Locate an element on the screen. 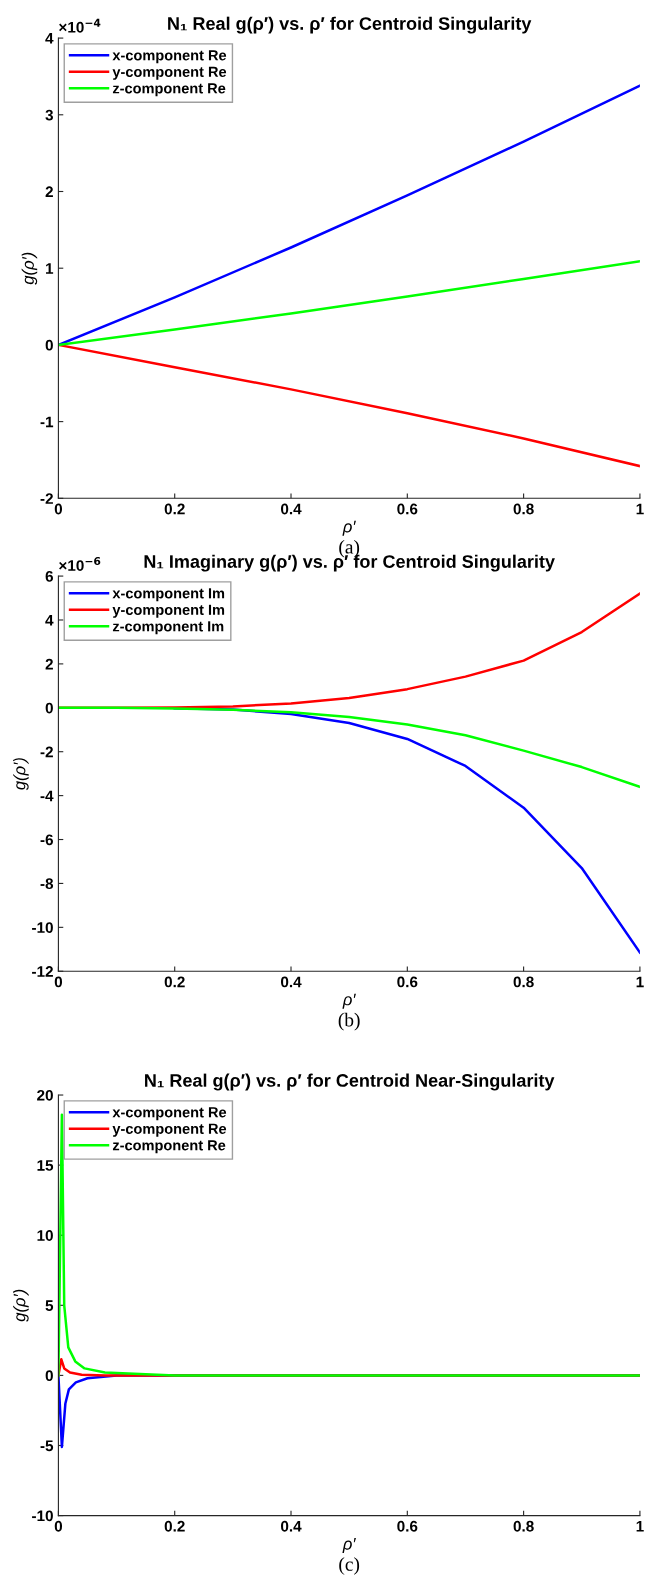  y-tick-label: 15 is located at coordinates (45, 1165).